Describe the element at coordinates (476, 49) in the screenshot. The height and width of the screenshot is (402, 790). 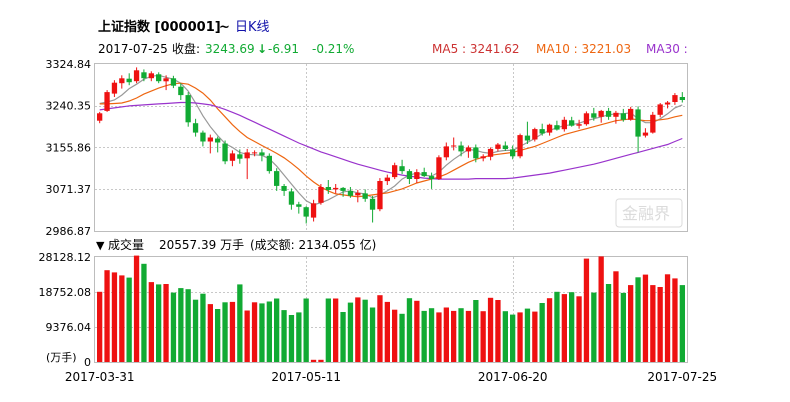
I see `ma5-label: MA5 : 3241.62` at that location.